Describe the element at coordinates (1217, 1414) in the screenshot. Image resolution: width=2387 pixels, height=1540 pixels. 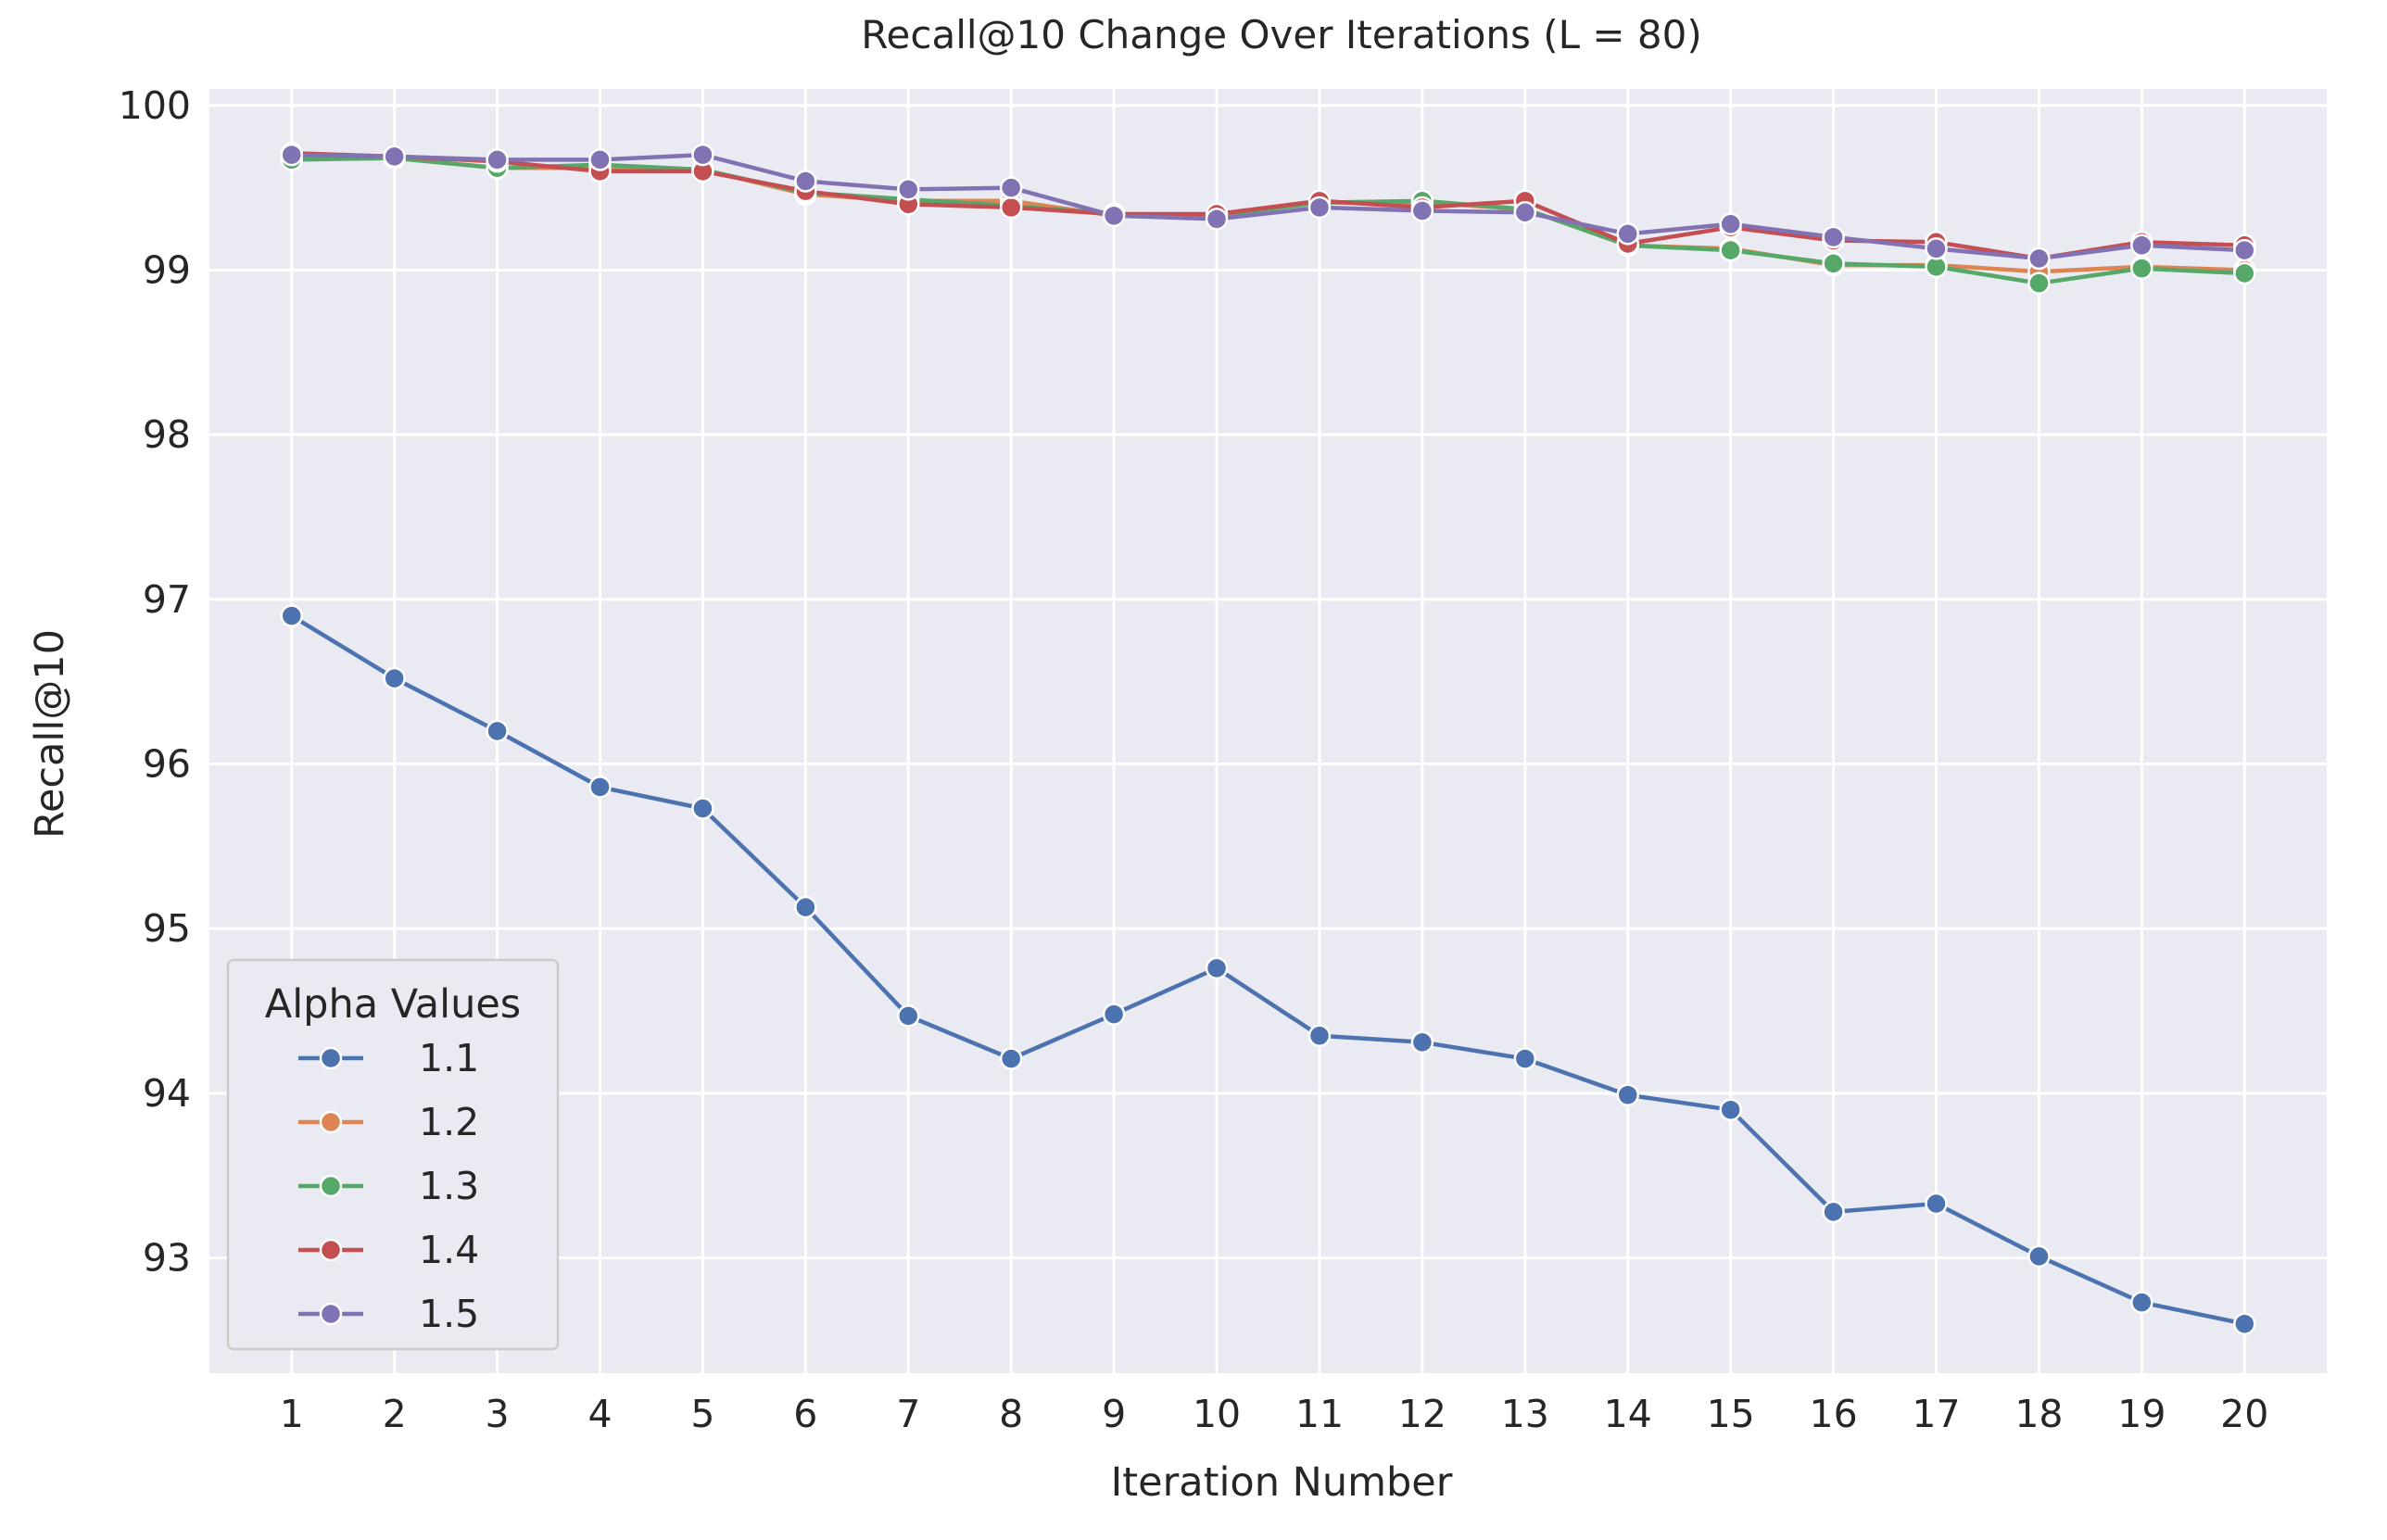
I see `x-tick-label: 10` at that location.